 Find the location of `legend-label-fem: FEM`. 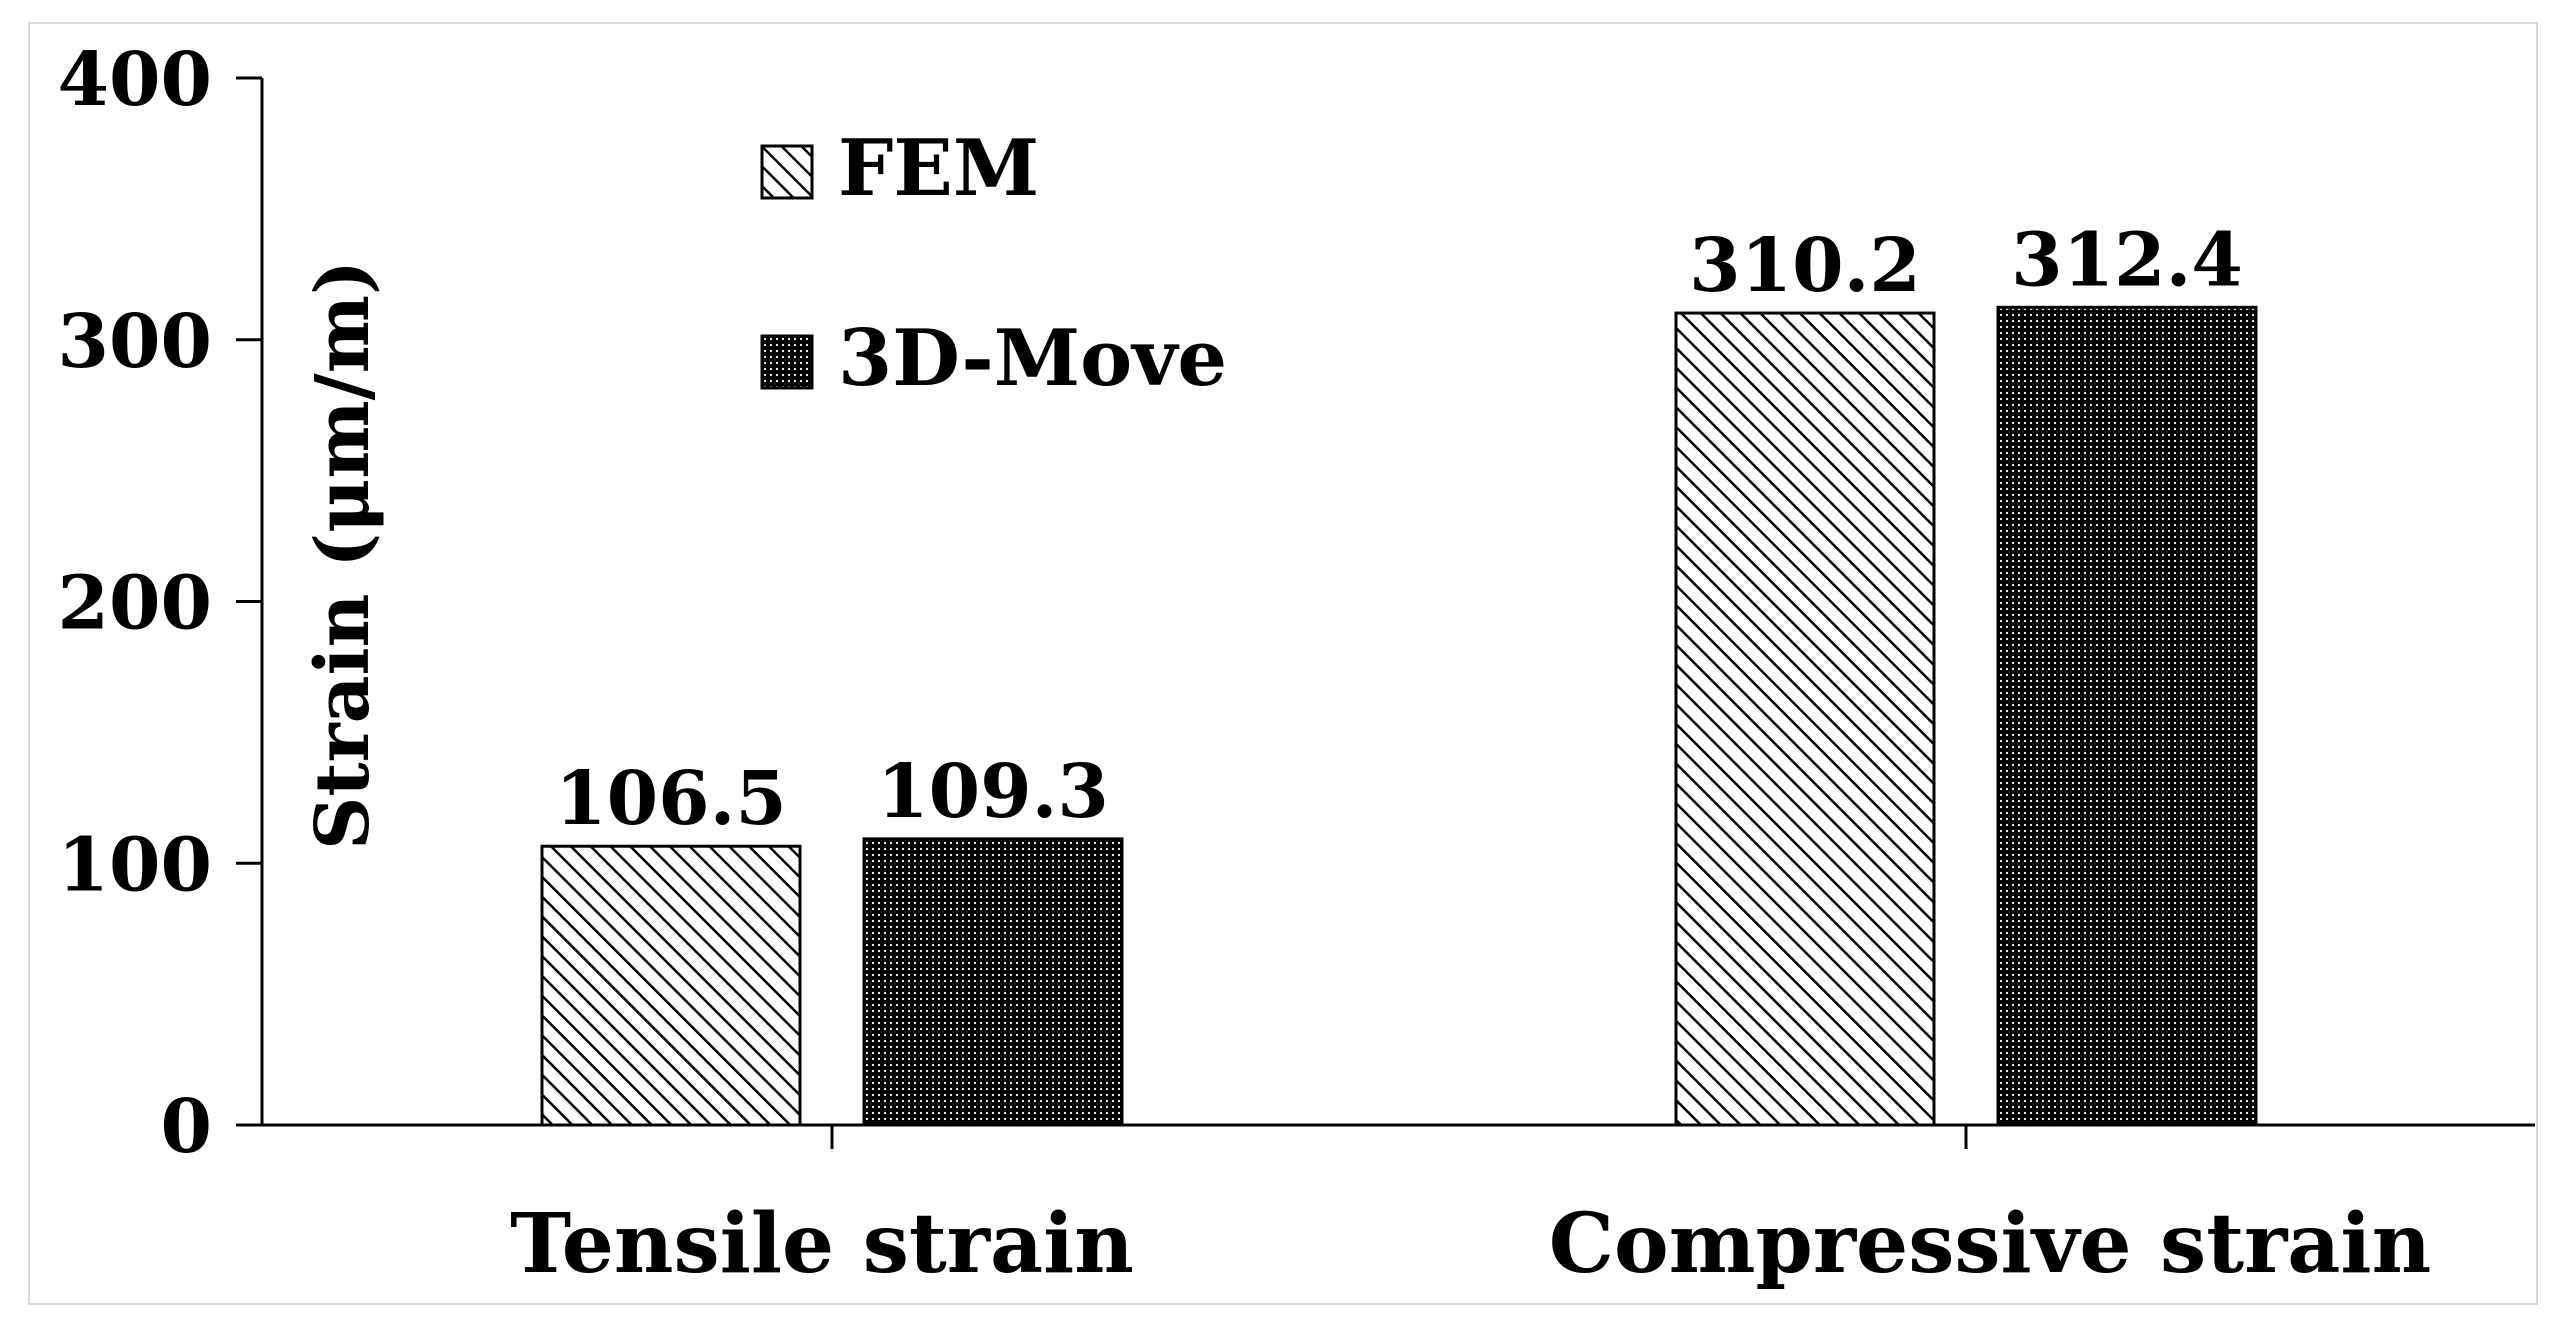

legend-label-fem: FEM is located at coordinates (938, 168).